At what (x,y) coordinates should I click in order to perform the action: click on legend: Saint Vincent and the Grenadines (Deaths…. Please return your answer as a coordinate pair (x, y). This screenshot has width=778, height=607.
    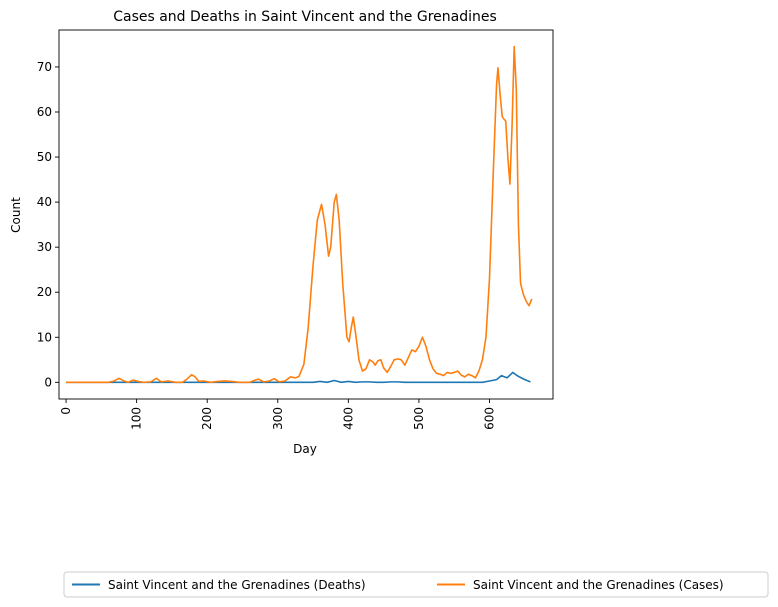
    Looking at the image, I should click on (416, 584).